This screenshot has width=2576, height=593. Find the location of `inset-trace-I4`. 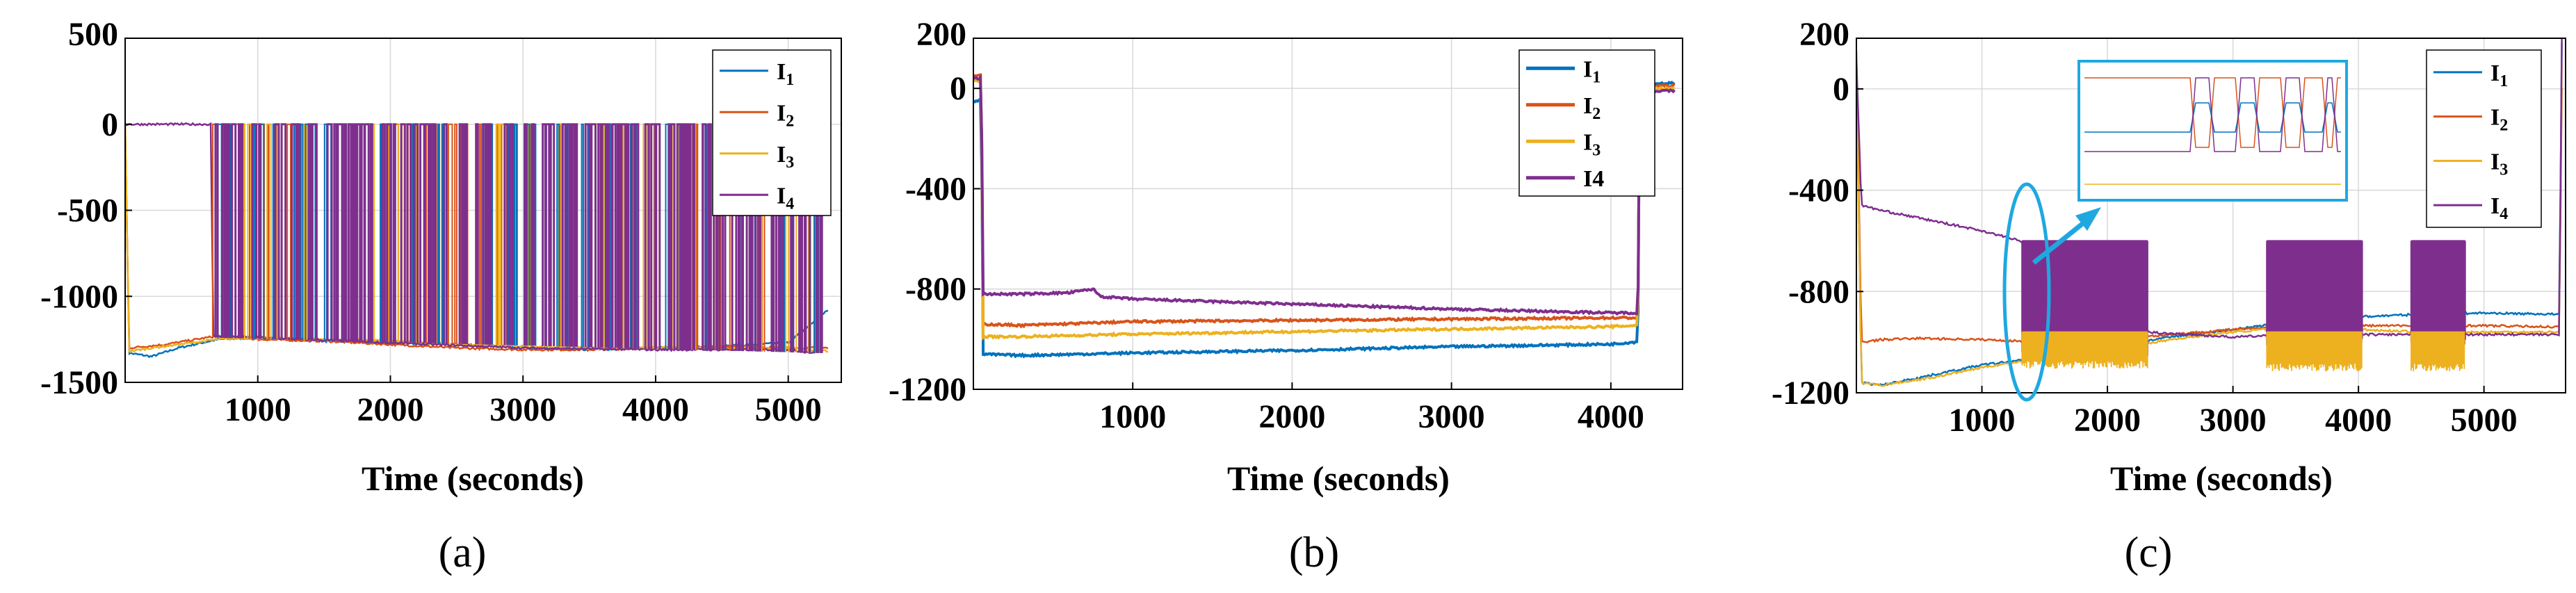

inset-trace-I4 is located at coordinates (2212, 114).